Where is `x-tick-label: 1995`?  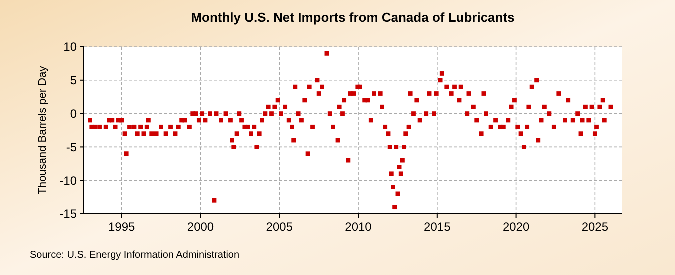 x-tick-label: 1995 is located at coordinates (122, 227).